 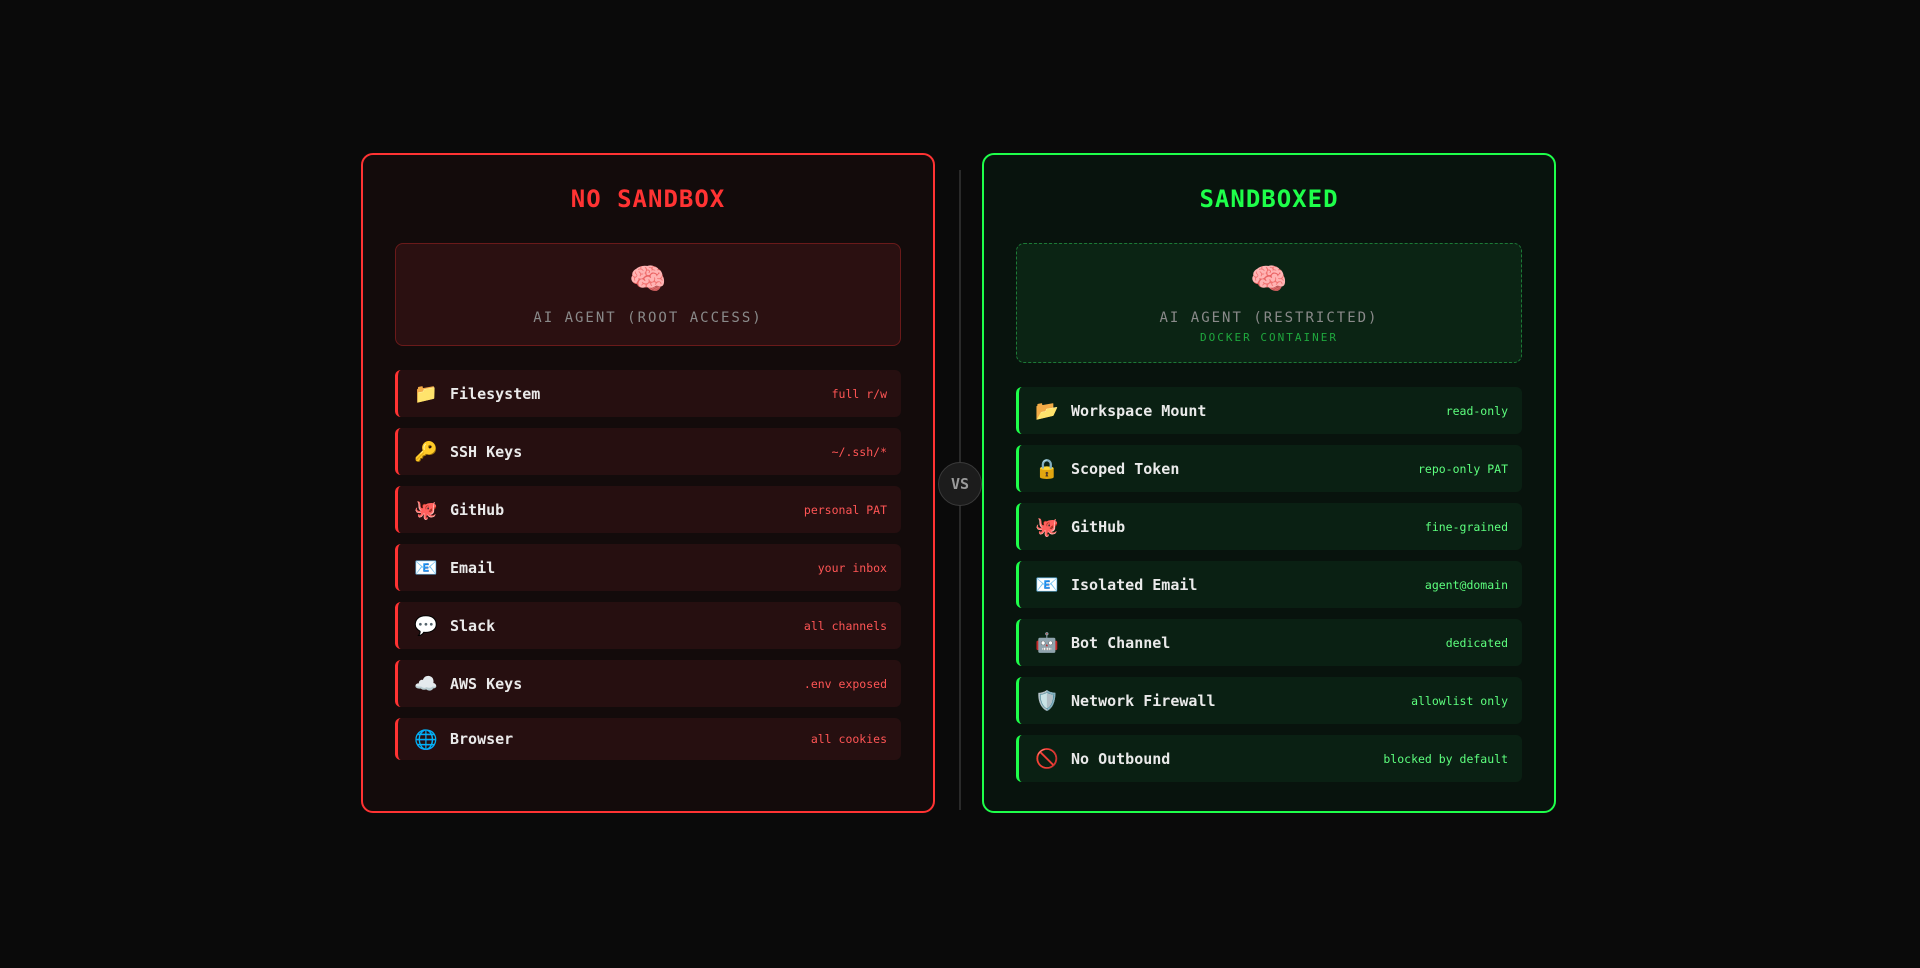 I want to click on item-value: your inbox, so click(x=852, y=567).